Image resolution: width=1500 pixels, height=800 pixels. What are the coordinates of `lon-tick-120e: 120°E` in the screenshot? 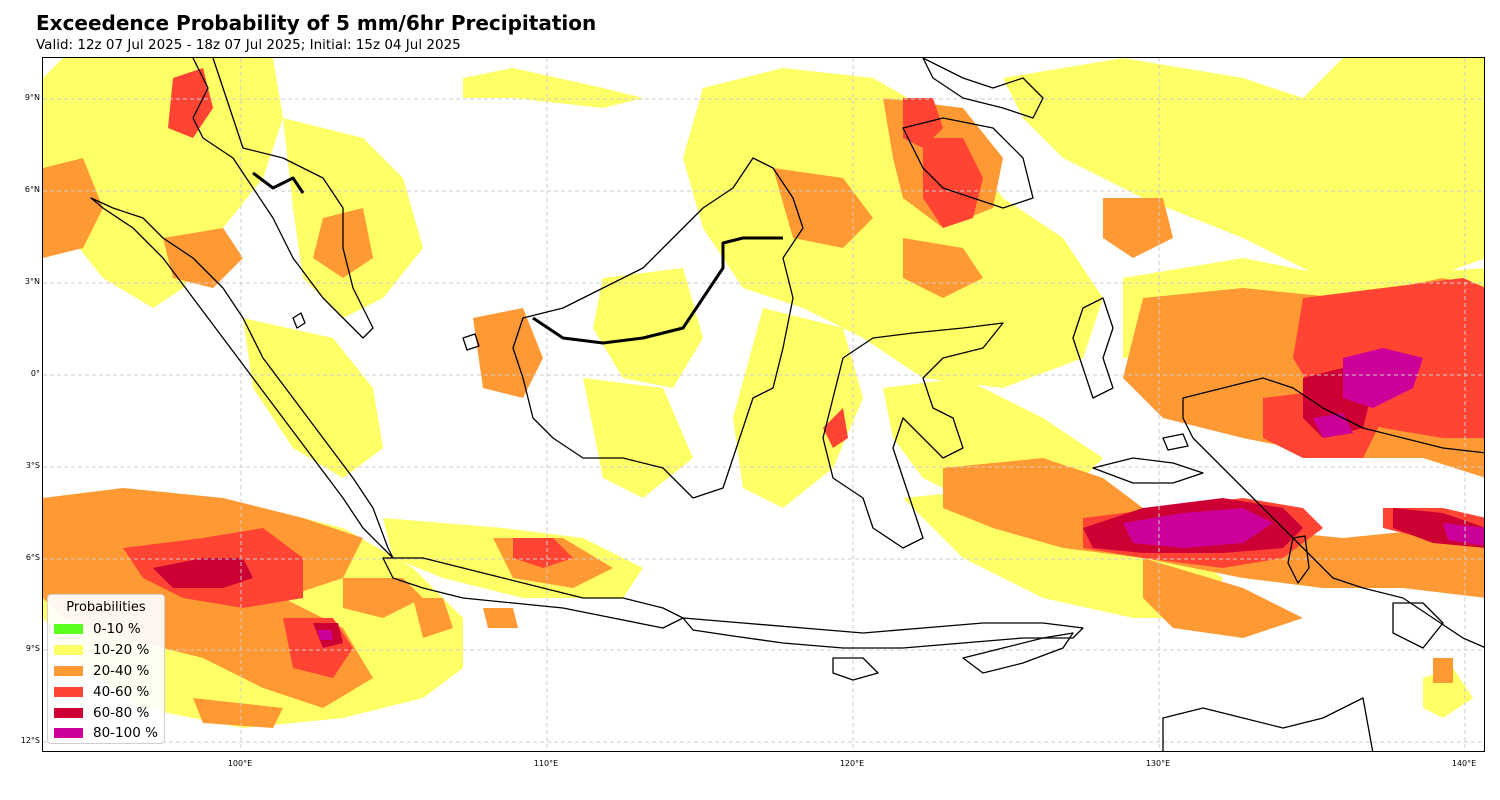 It's located at (852, 763).